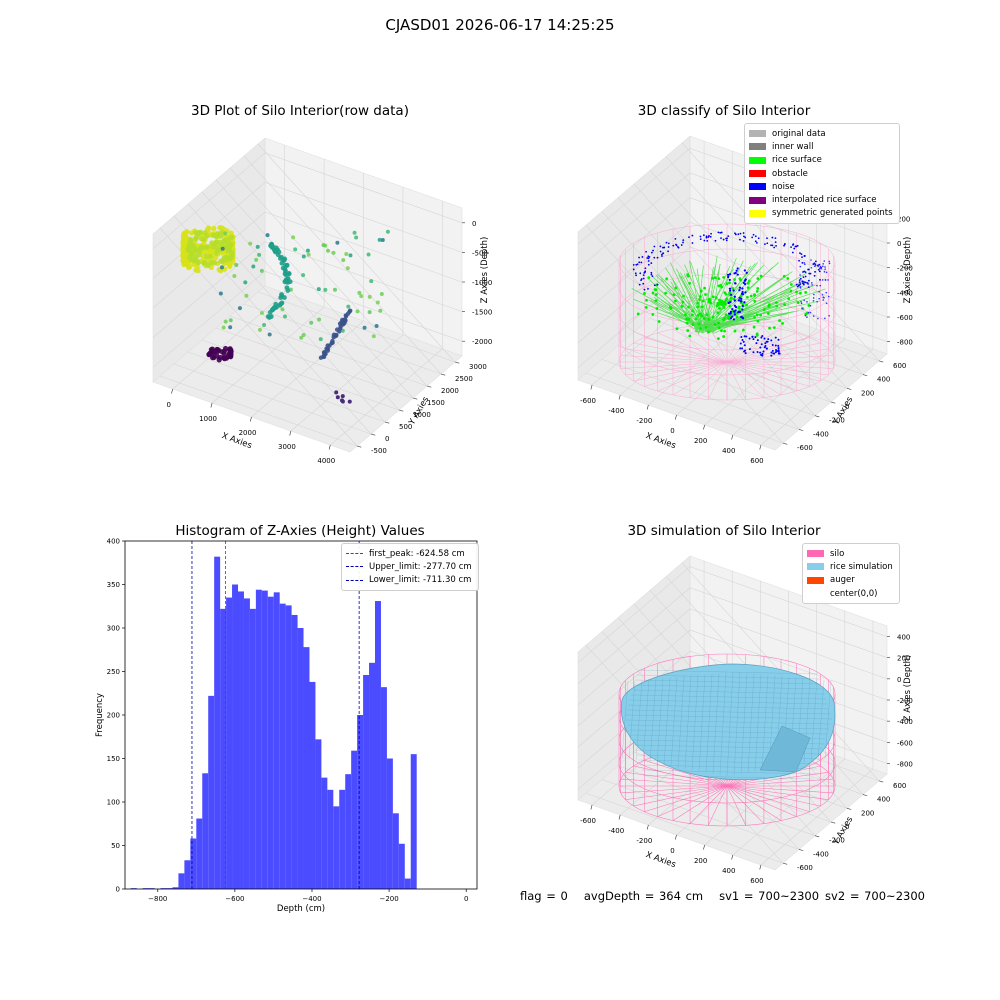  What do you see at coordinates (903, 219) in the screenshot?
I see `cls-z-tick-label: 200` at bounding box center [903, 219].